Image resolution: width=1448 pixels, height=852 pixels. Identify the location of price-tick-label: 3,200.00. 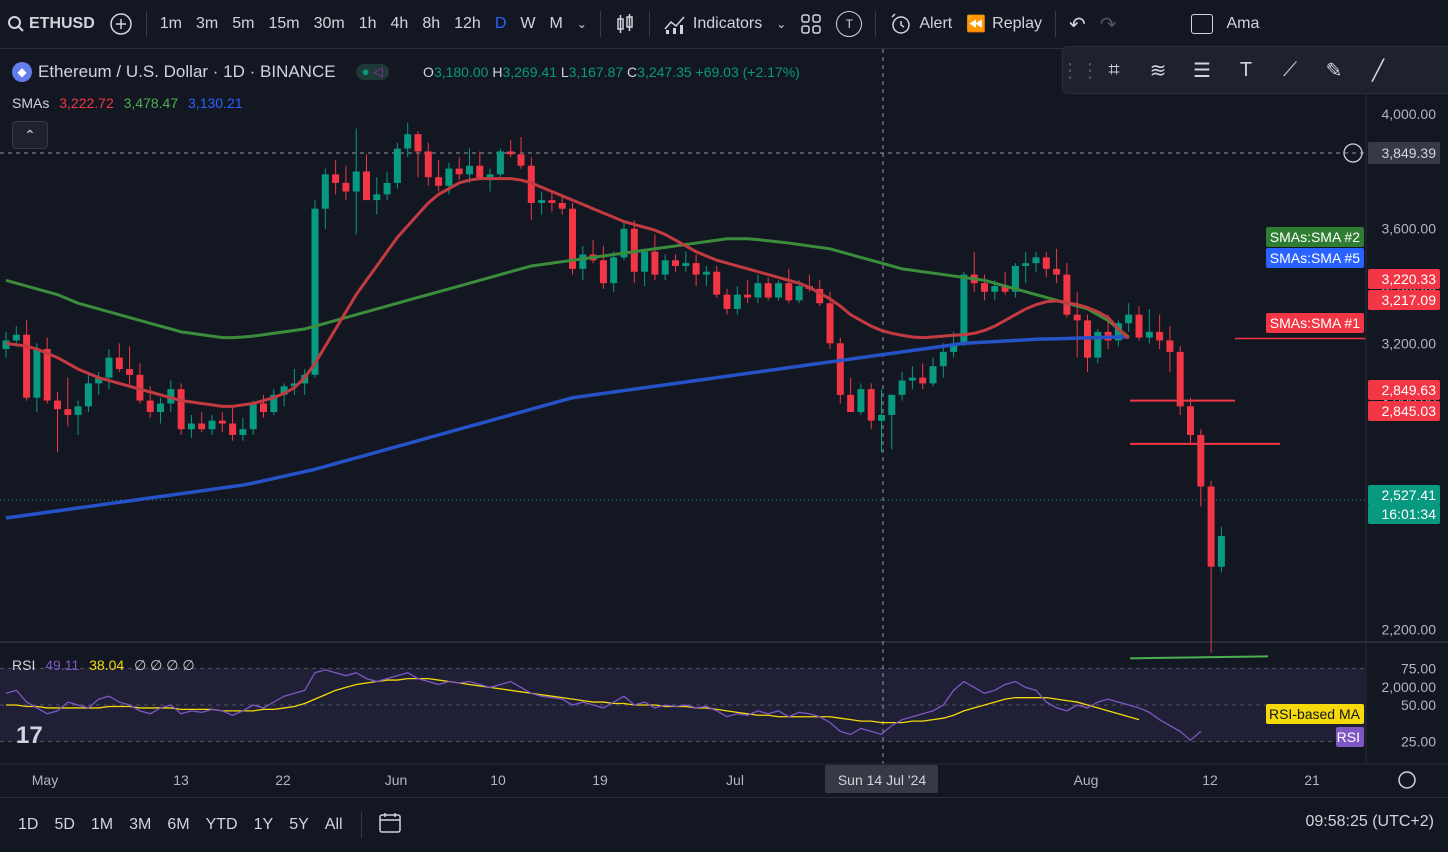
(1409, 343).